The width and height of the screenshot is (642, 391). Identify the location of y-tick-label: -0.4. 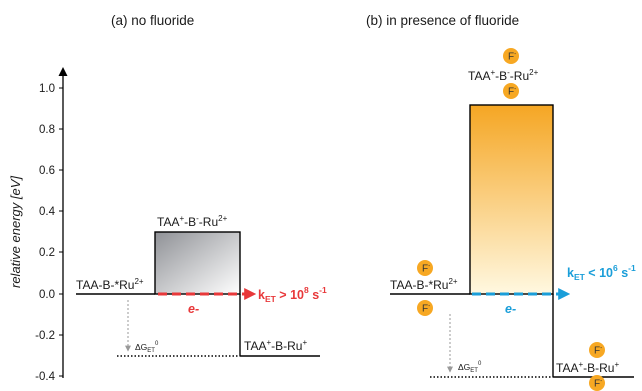
(45, 377).